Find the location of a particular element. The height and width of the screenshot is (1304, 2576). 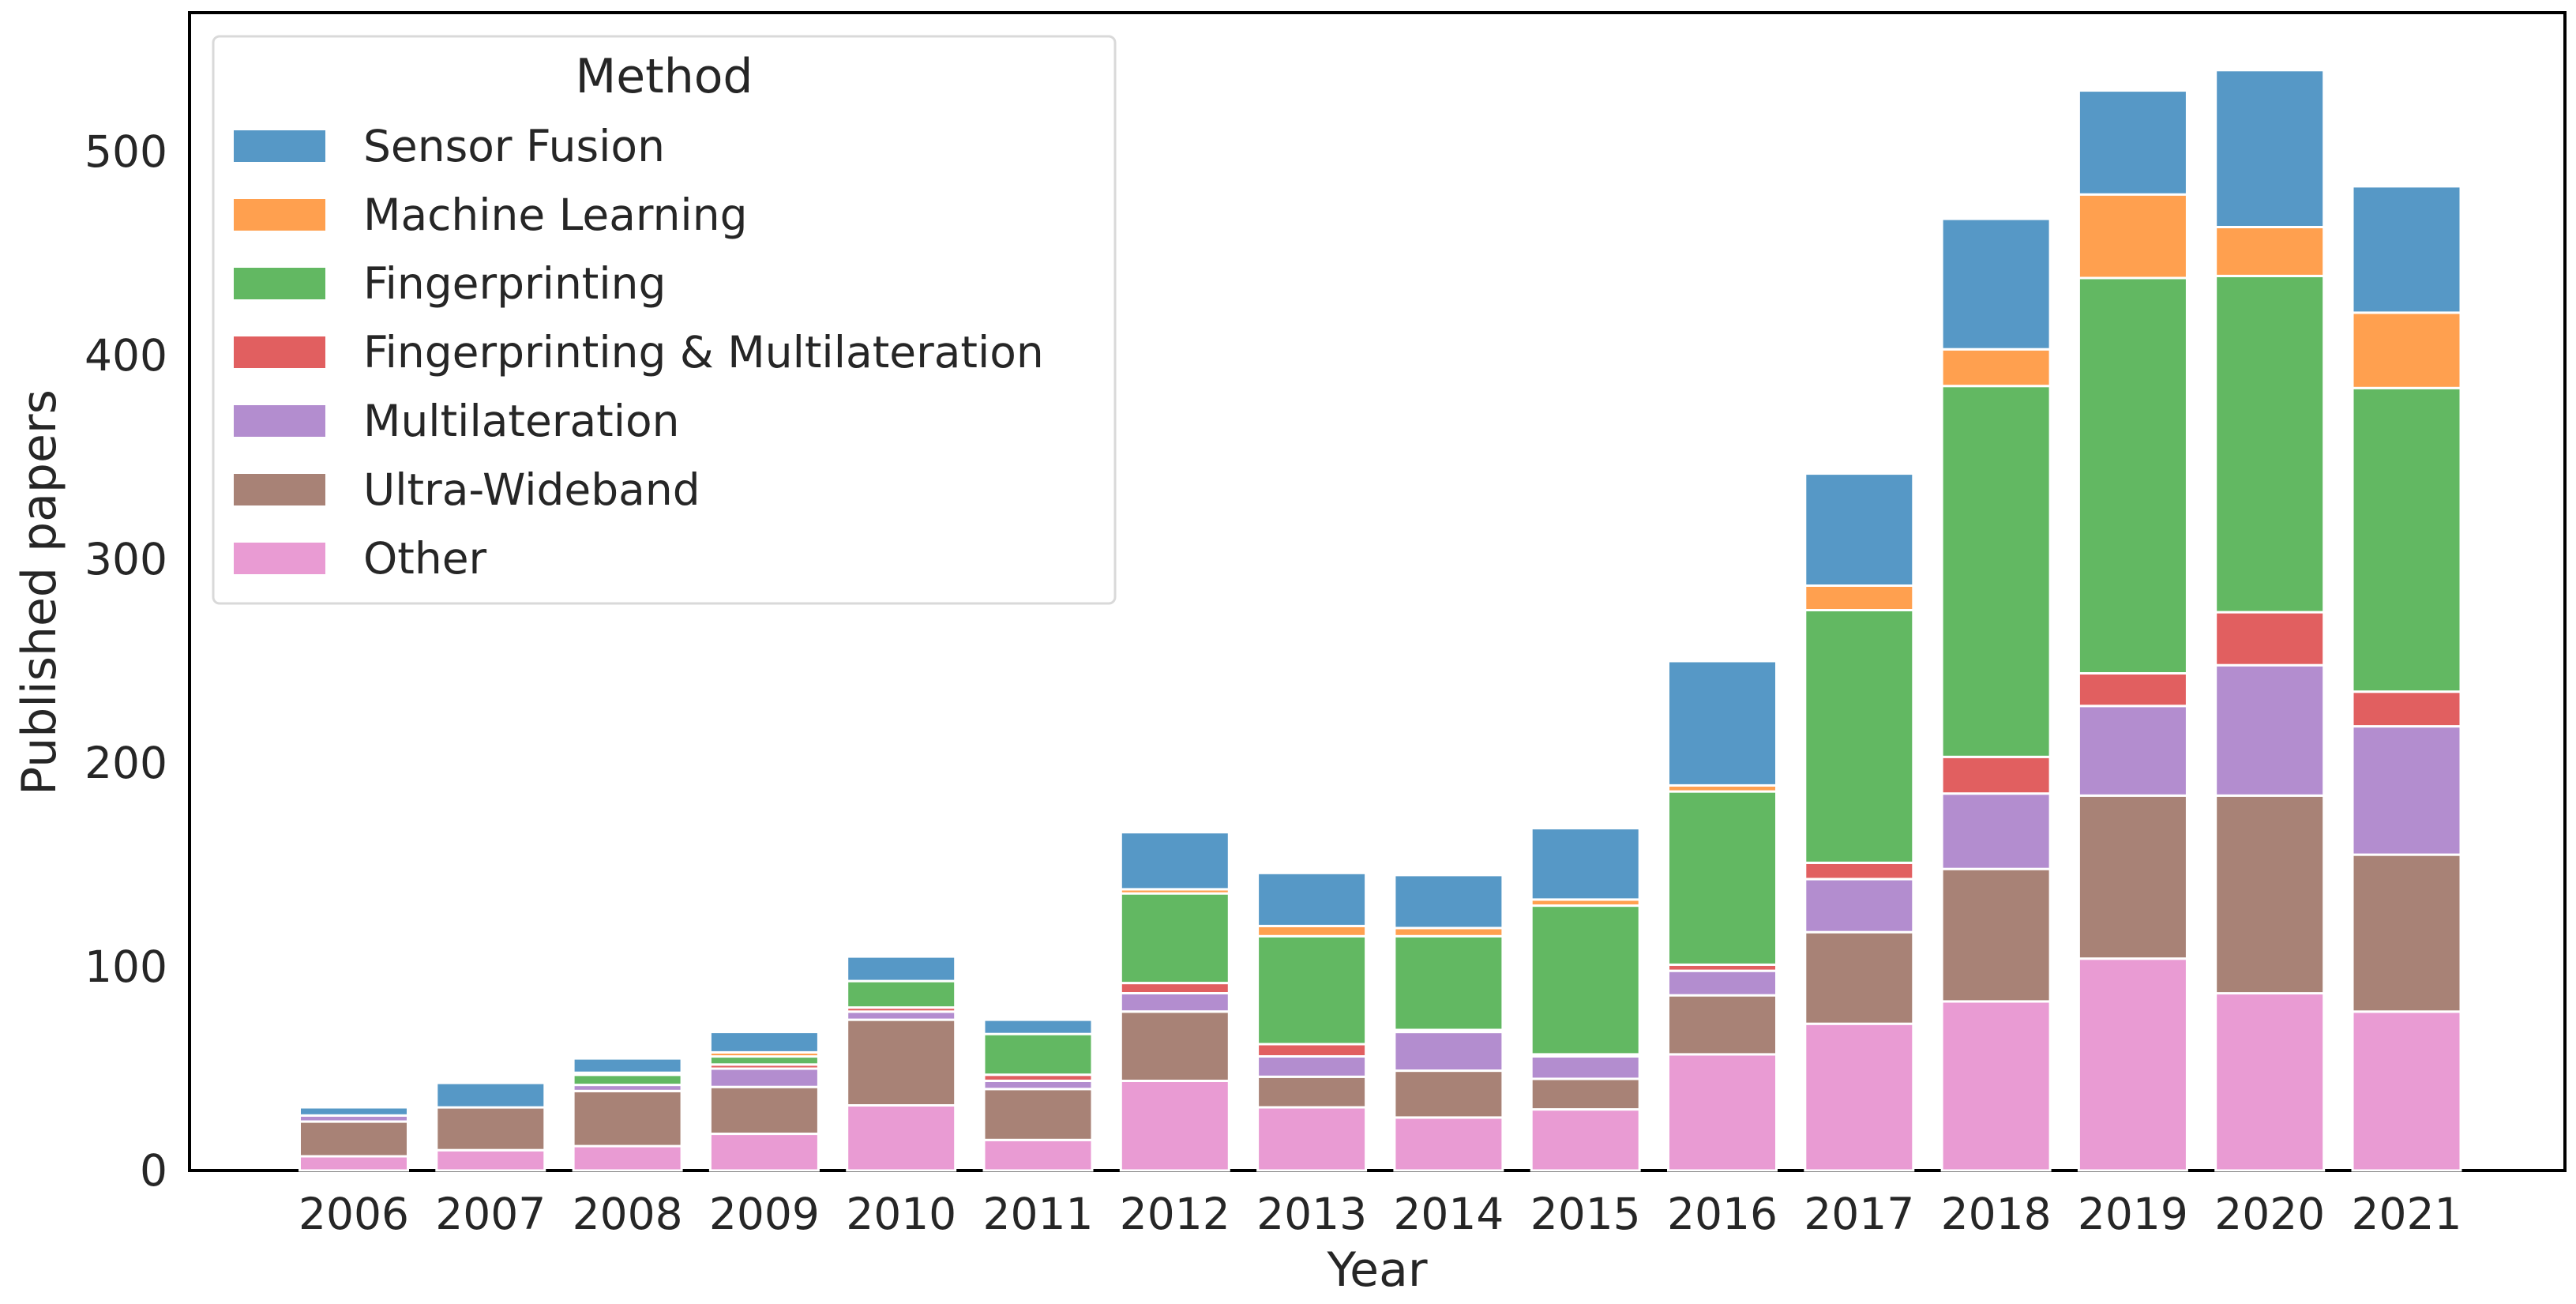

bar-2014-other is located at coordinates (1448, 1144).